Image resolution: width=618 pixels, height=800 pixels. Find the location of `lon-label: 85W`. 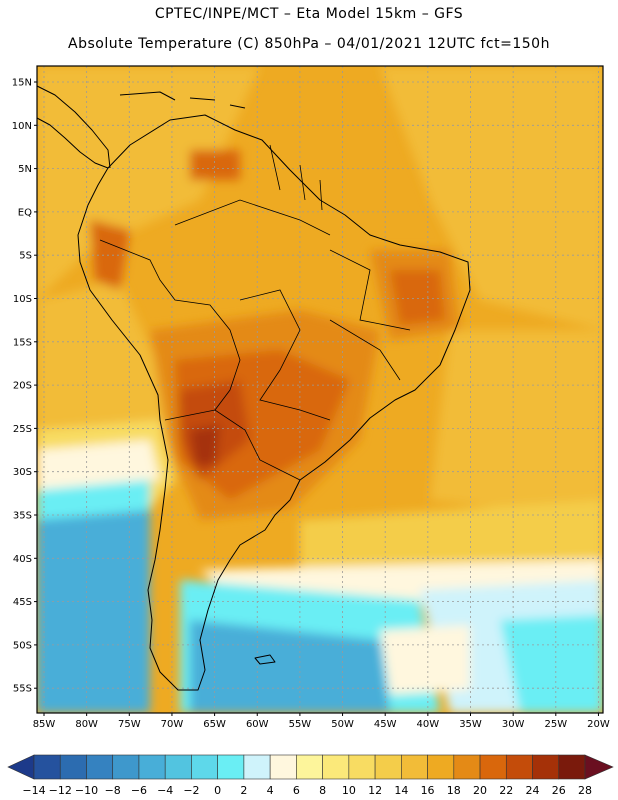

lon-label: 85W is located at coordinates (44, 724).